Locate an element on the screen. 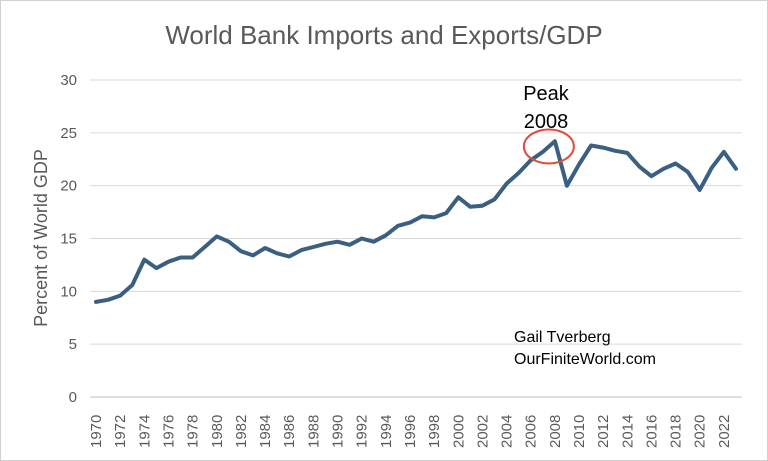 The width and height of the screenshot is (768, 461). x-tick-label: 2006 is located at coordinates (531, 431).